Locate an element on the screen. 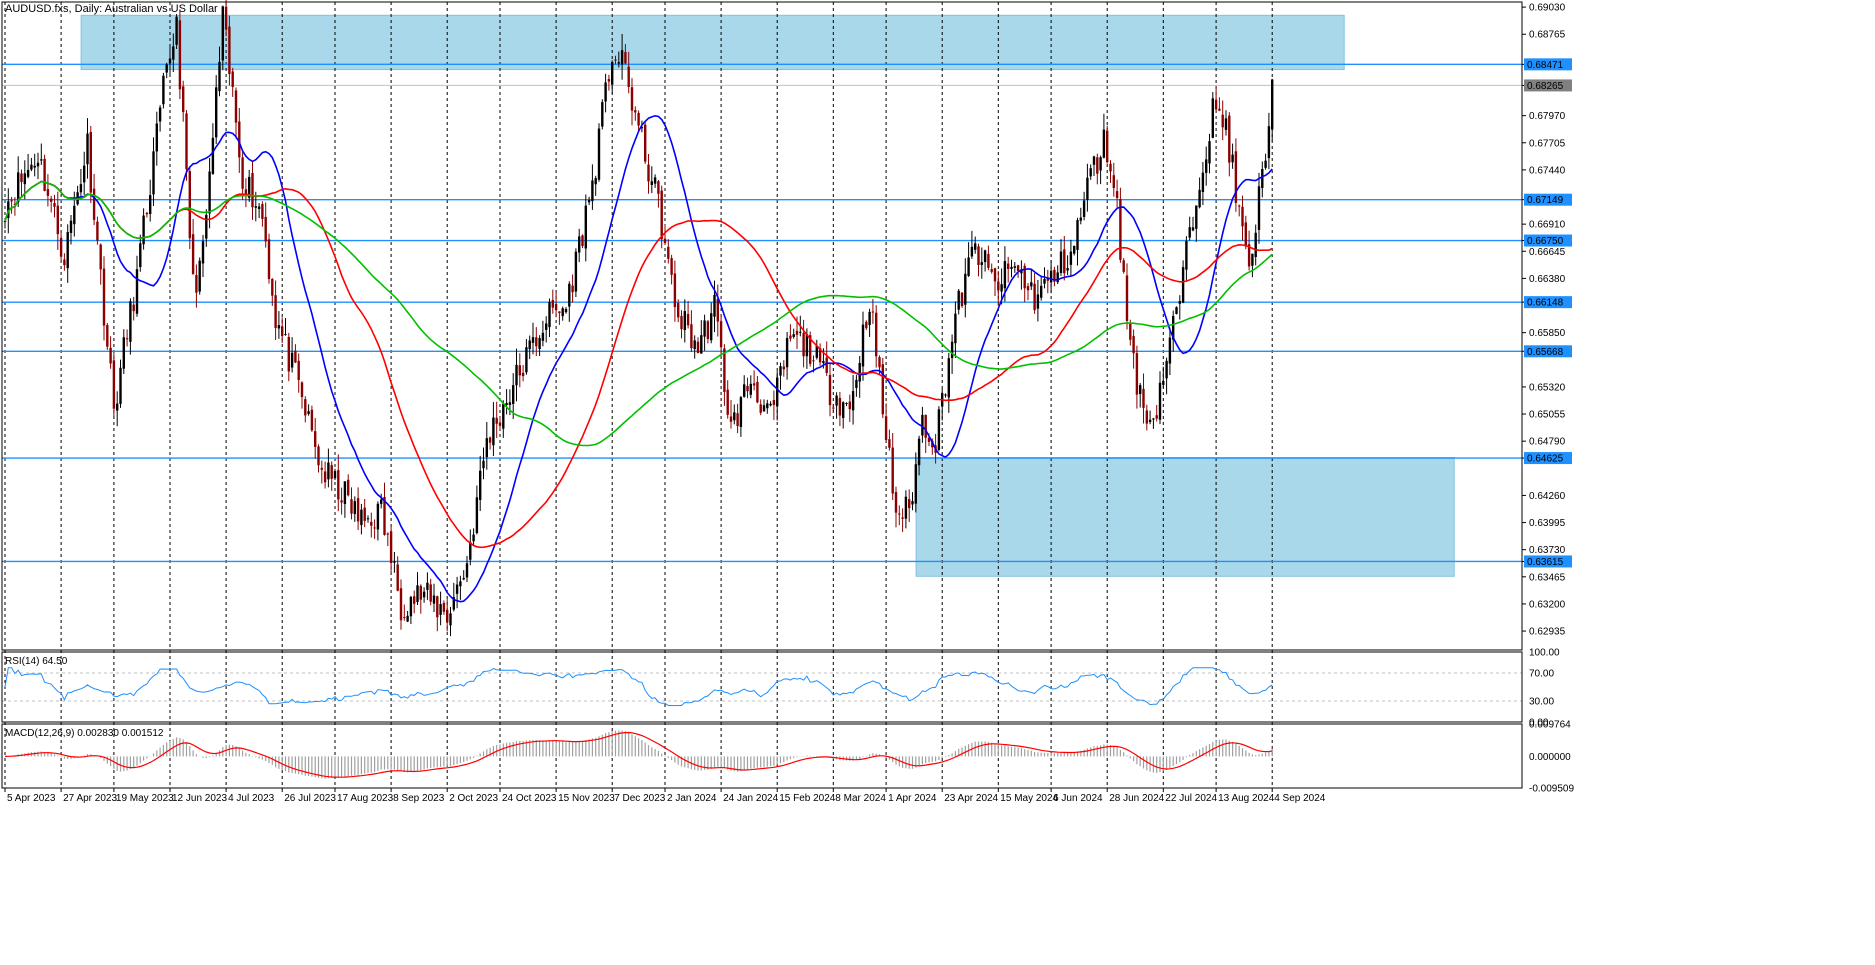  macd-panel is located at coordinates (638, 754).